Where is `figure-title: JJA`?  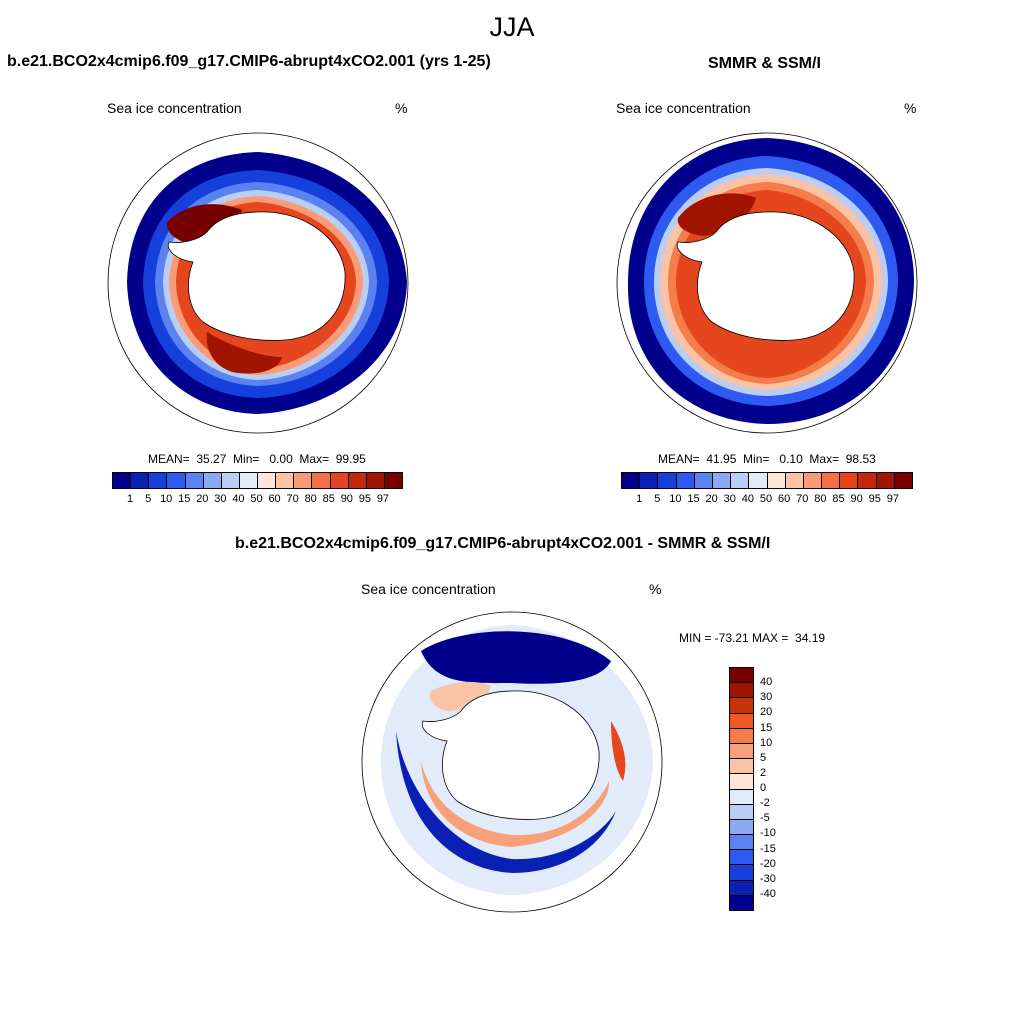 figure-title: JJA is located at coordinates (512, 27).